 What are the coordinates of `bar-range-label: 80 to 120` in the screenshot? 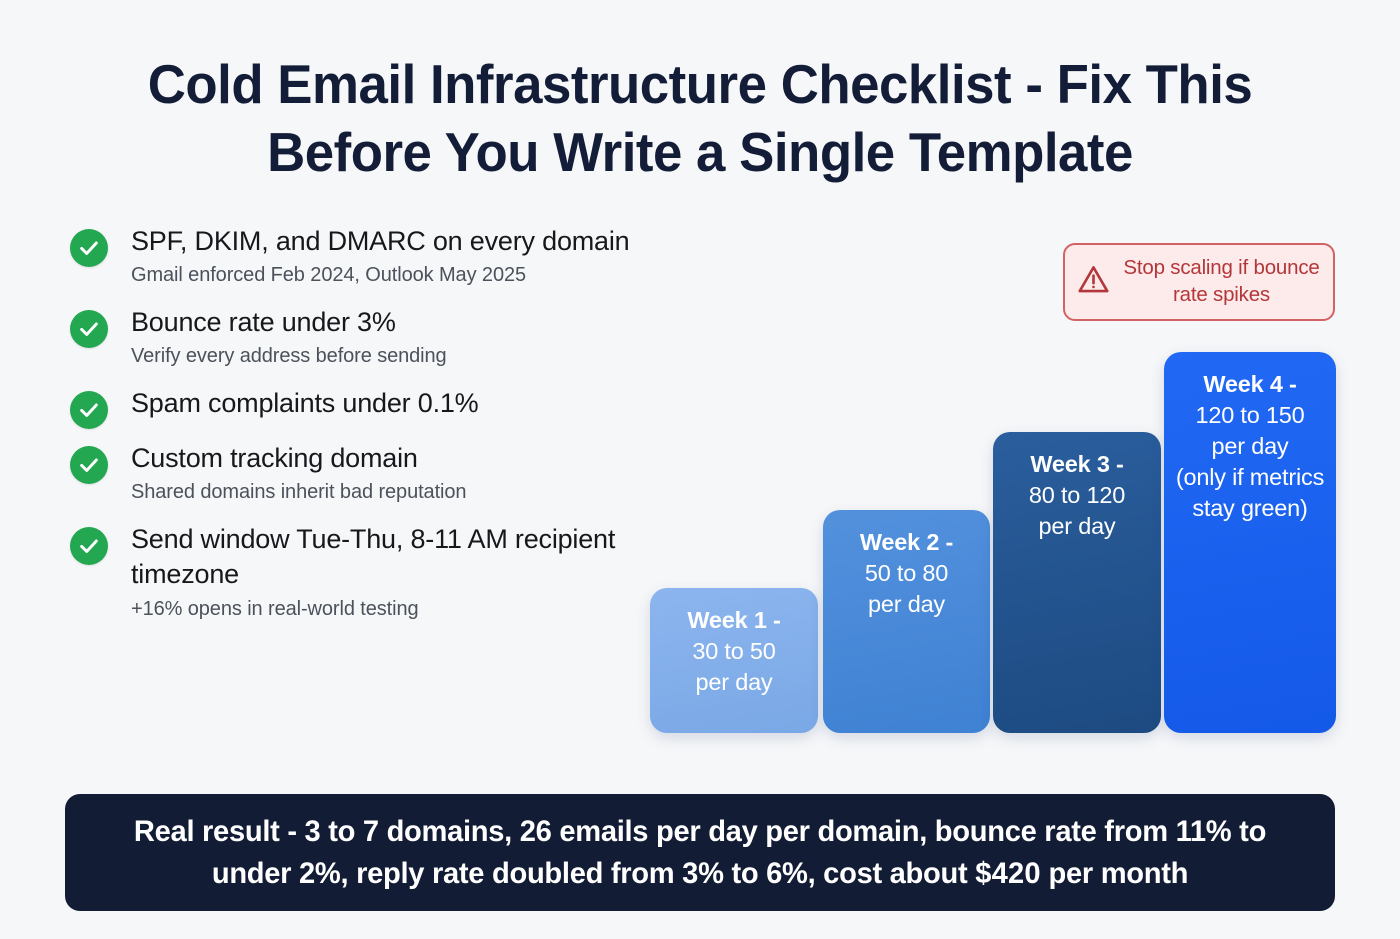 It's located at (1077, 495).